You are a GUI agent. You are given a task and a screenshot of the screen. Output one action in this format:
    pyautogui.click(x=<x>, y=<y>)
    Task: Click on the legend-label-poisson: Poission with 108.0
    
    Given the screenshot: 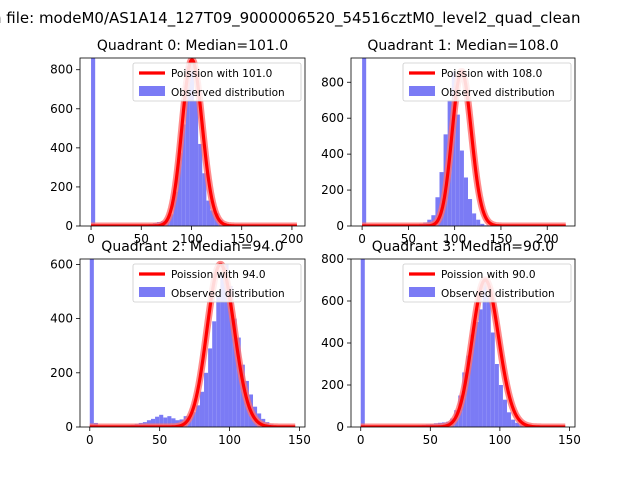 What is the action you would take?
    pyautogui.click(x=491, y=74)
    